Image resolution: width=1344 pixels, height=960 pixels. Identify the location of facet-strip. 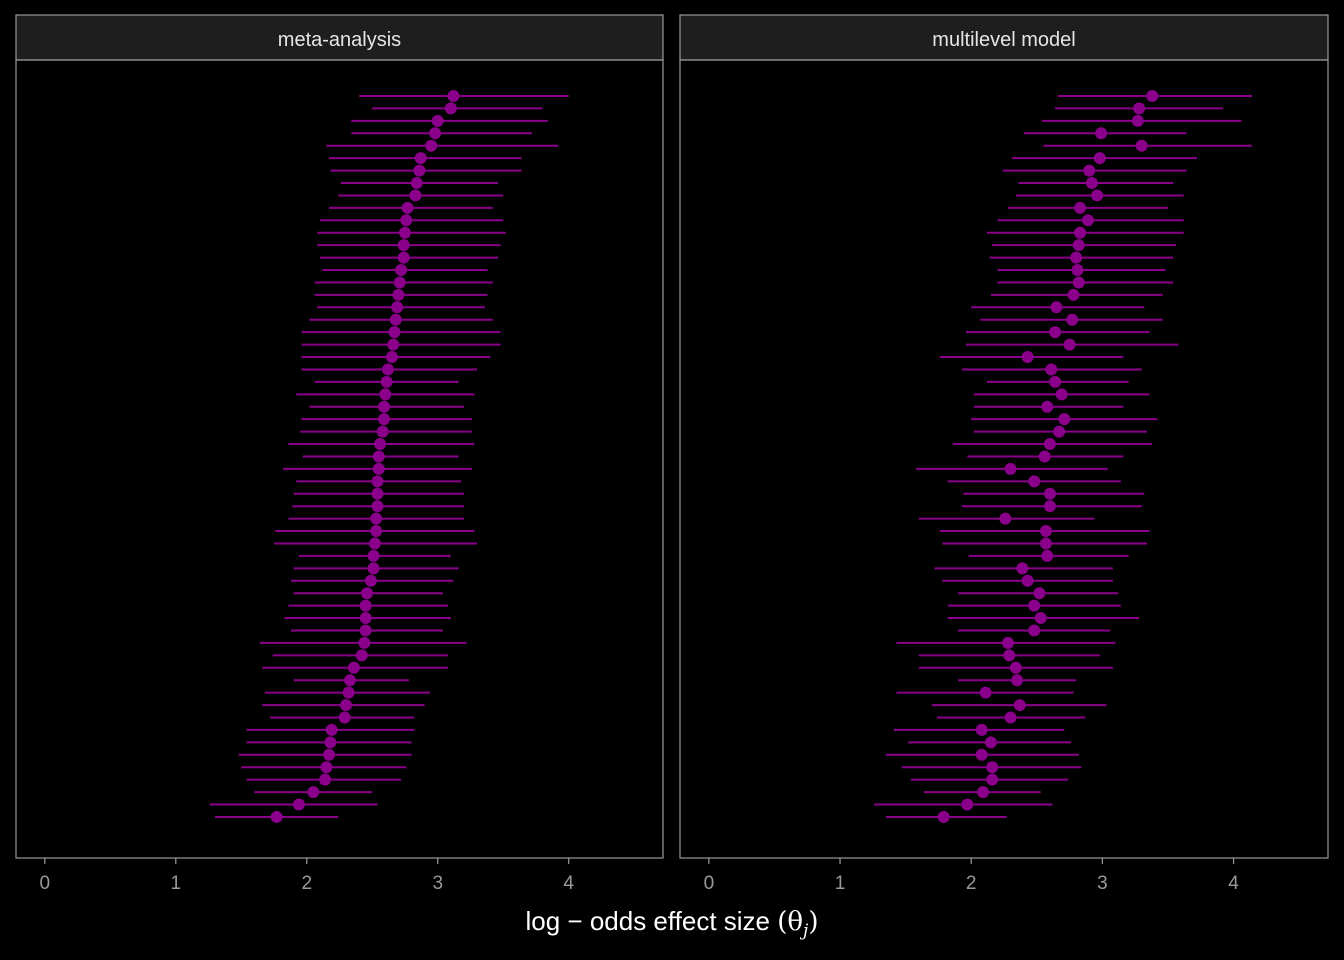
(1004, 37).